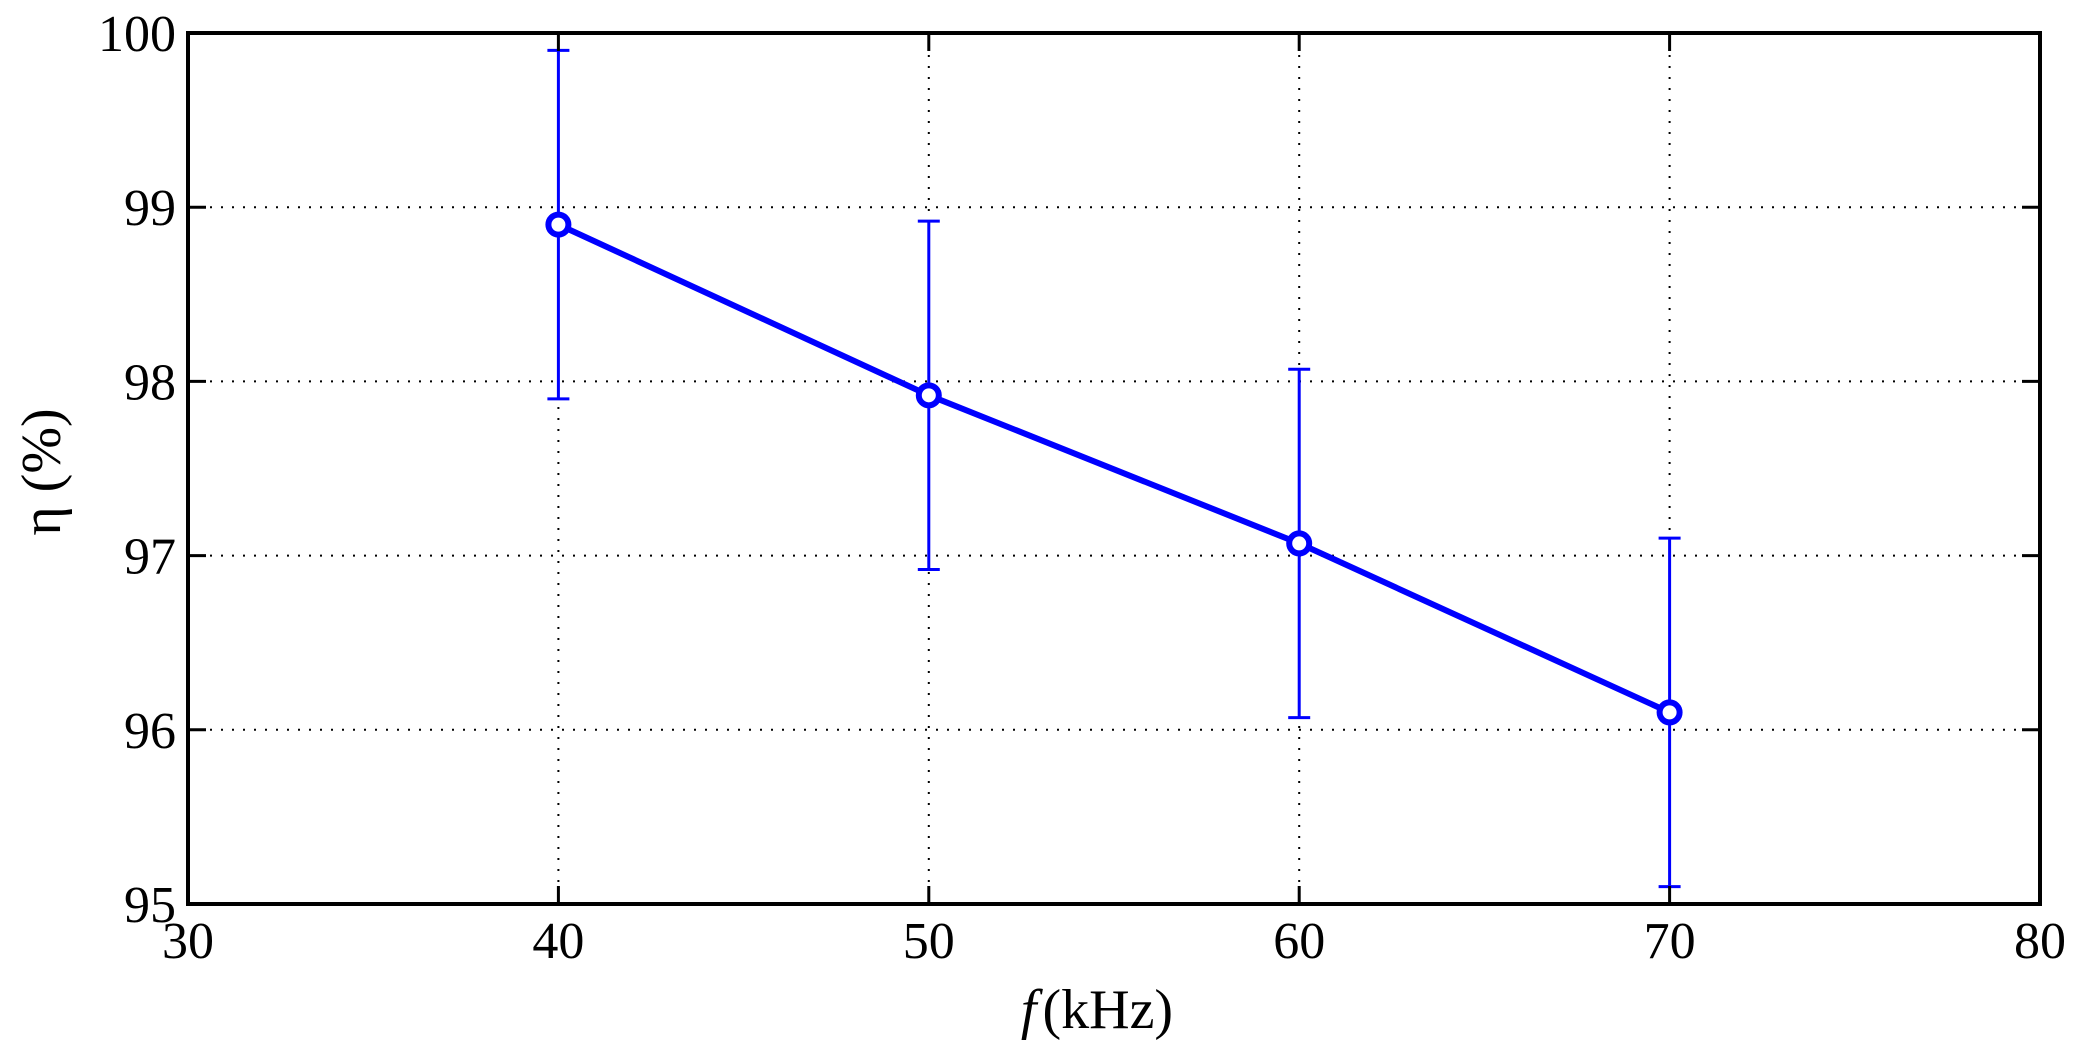 This screenshot has width=2076, height=1048. What do you see at coordinates (137, 34) in the screenshot?
I see `y-tick-label: 100` at bounding box center [137, 34].